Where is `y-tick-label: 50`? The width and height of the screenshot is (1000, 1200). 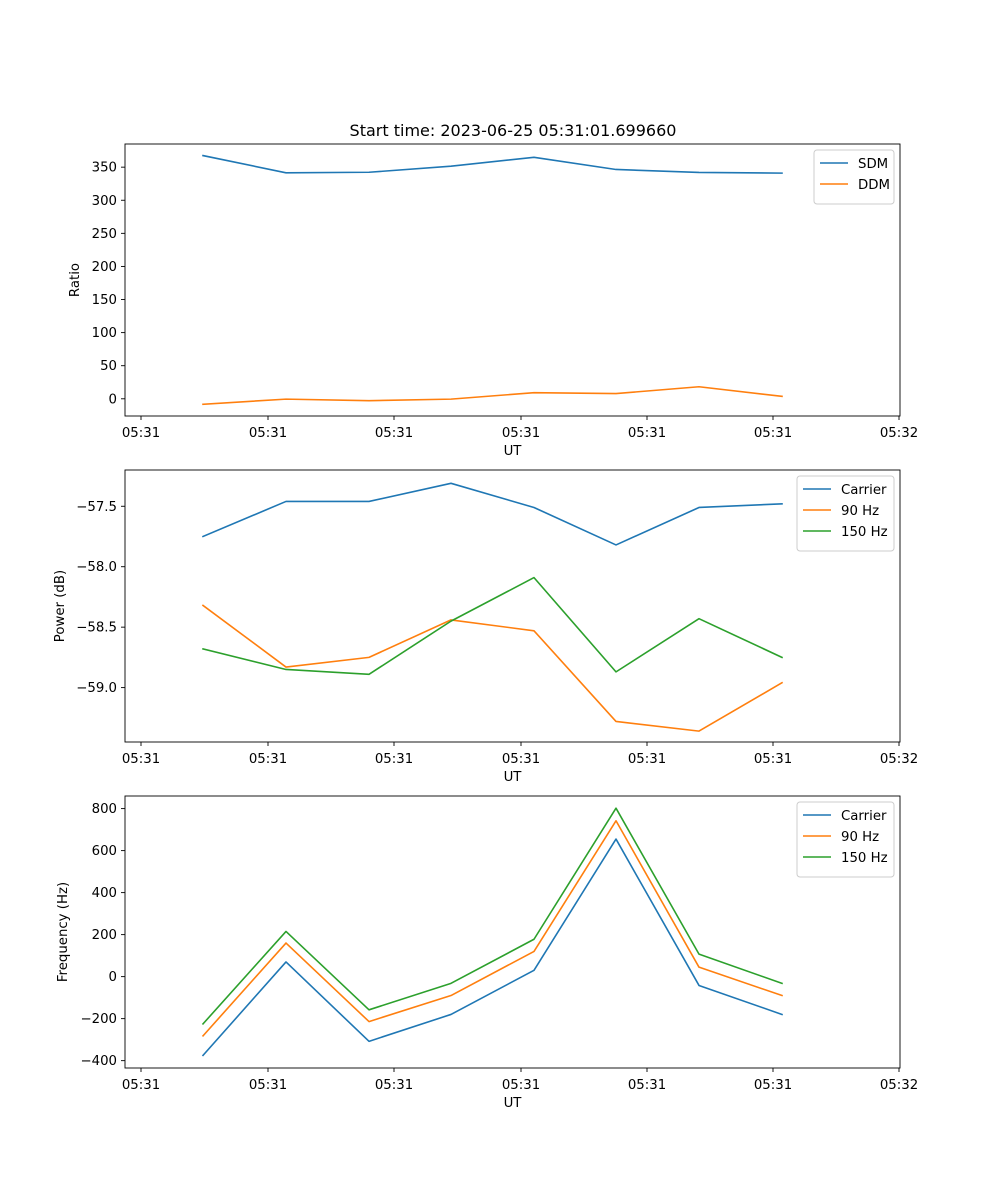 y-tick-label: 50 is located at coordinates (108, 366).